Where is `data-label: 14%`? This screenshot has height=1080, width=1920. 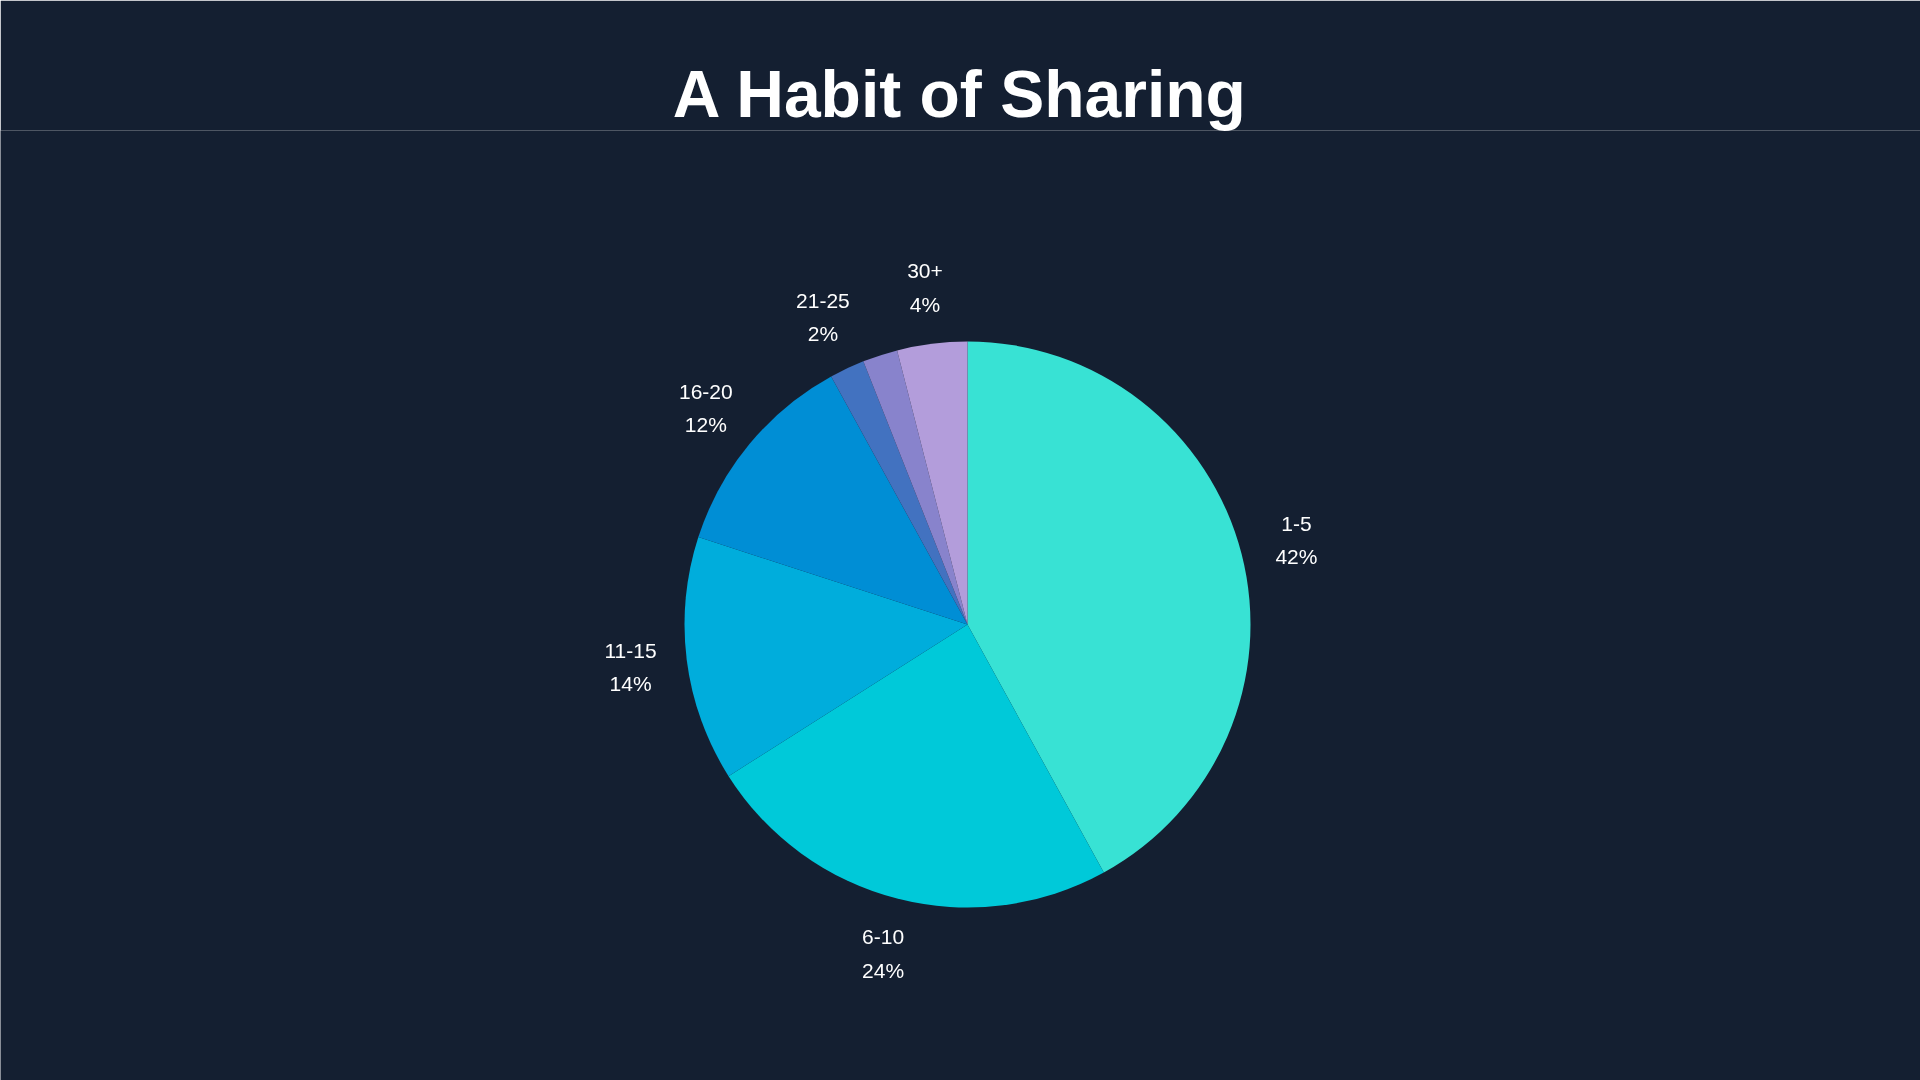
data-label: 14% is located at coordinates (630, 684).